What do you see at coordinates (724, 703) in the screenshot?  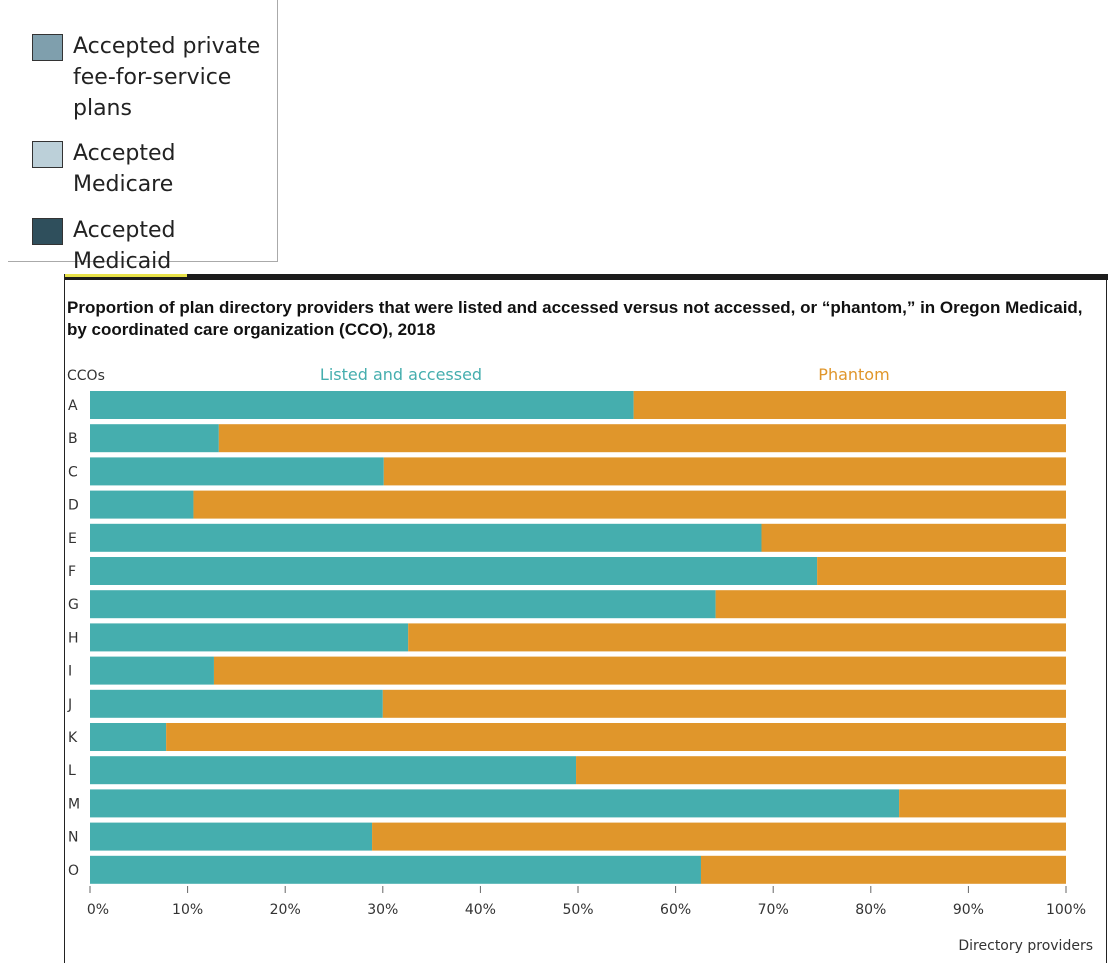 I see `bar-J-phantom` at bounding box center [724, 703].